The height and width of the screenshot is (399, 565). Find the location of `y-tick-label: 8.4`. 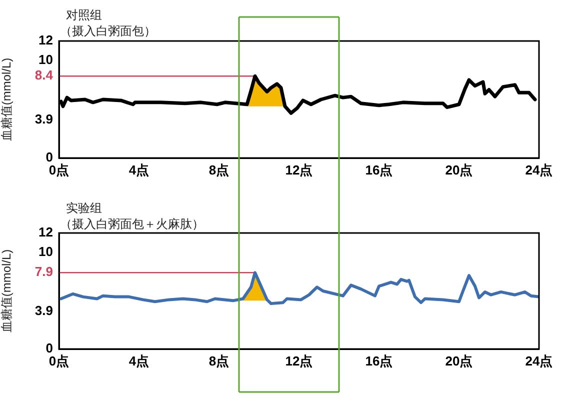

y-tick-label: 8.4 is located at coordinates (44, 75).